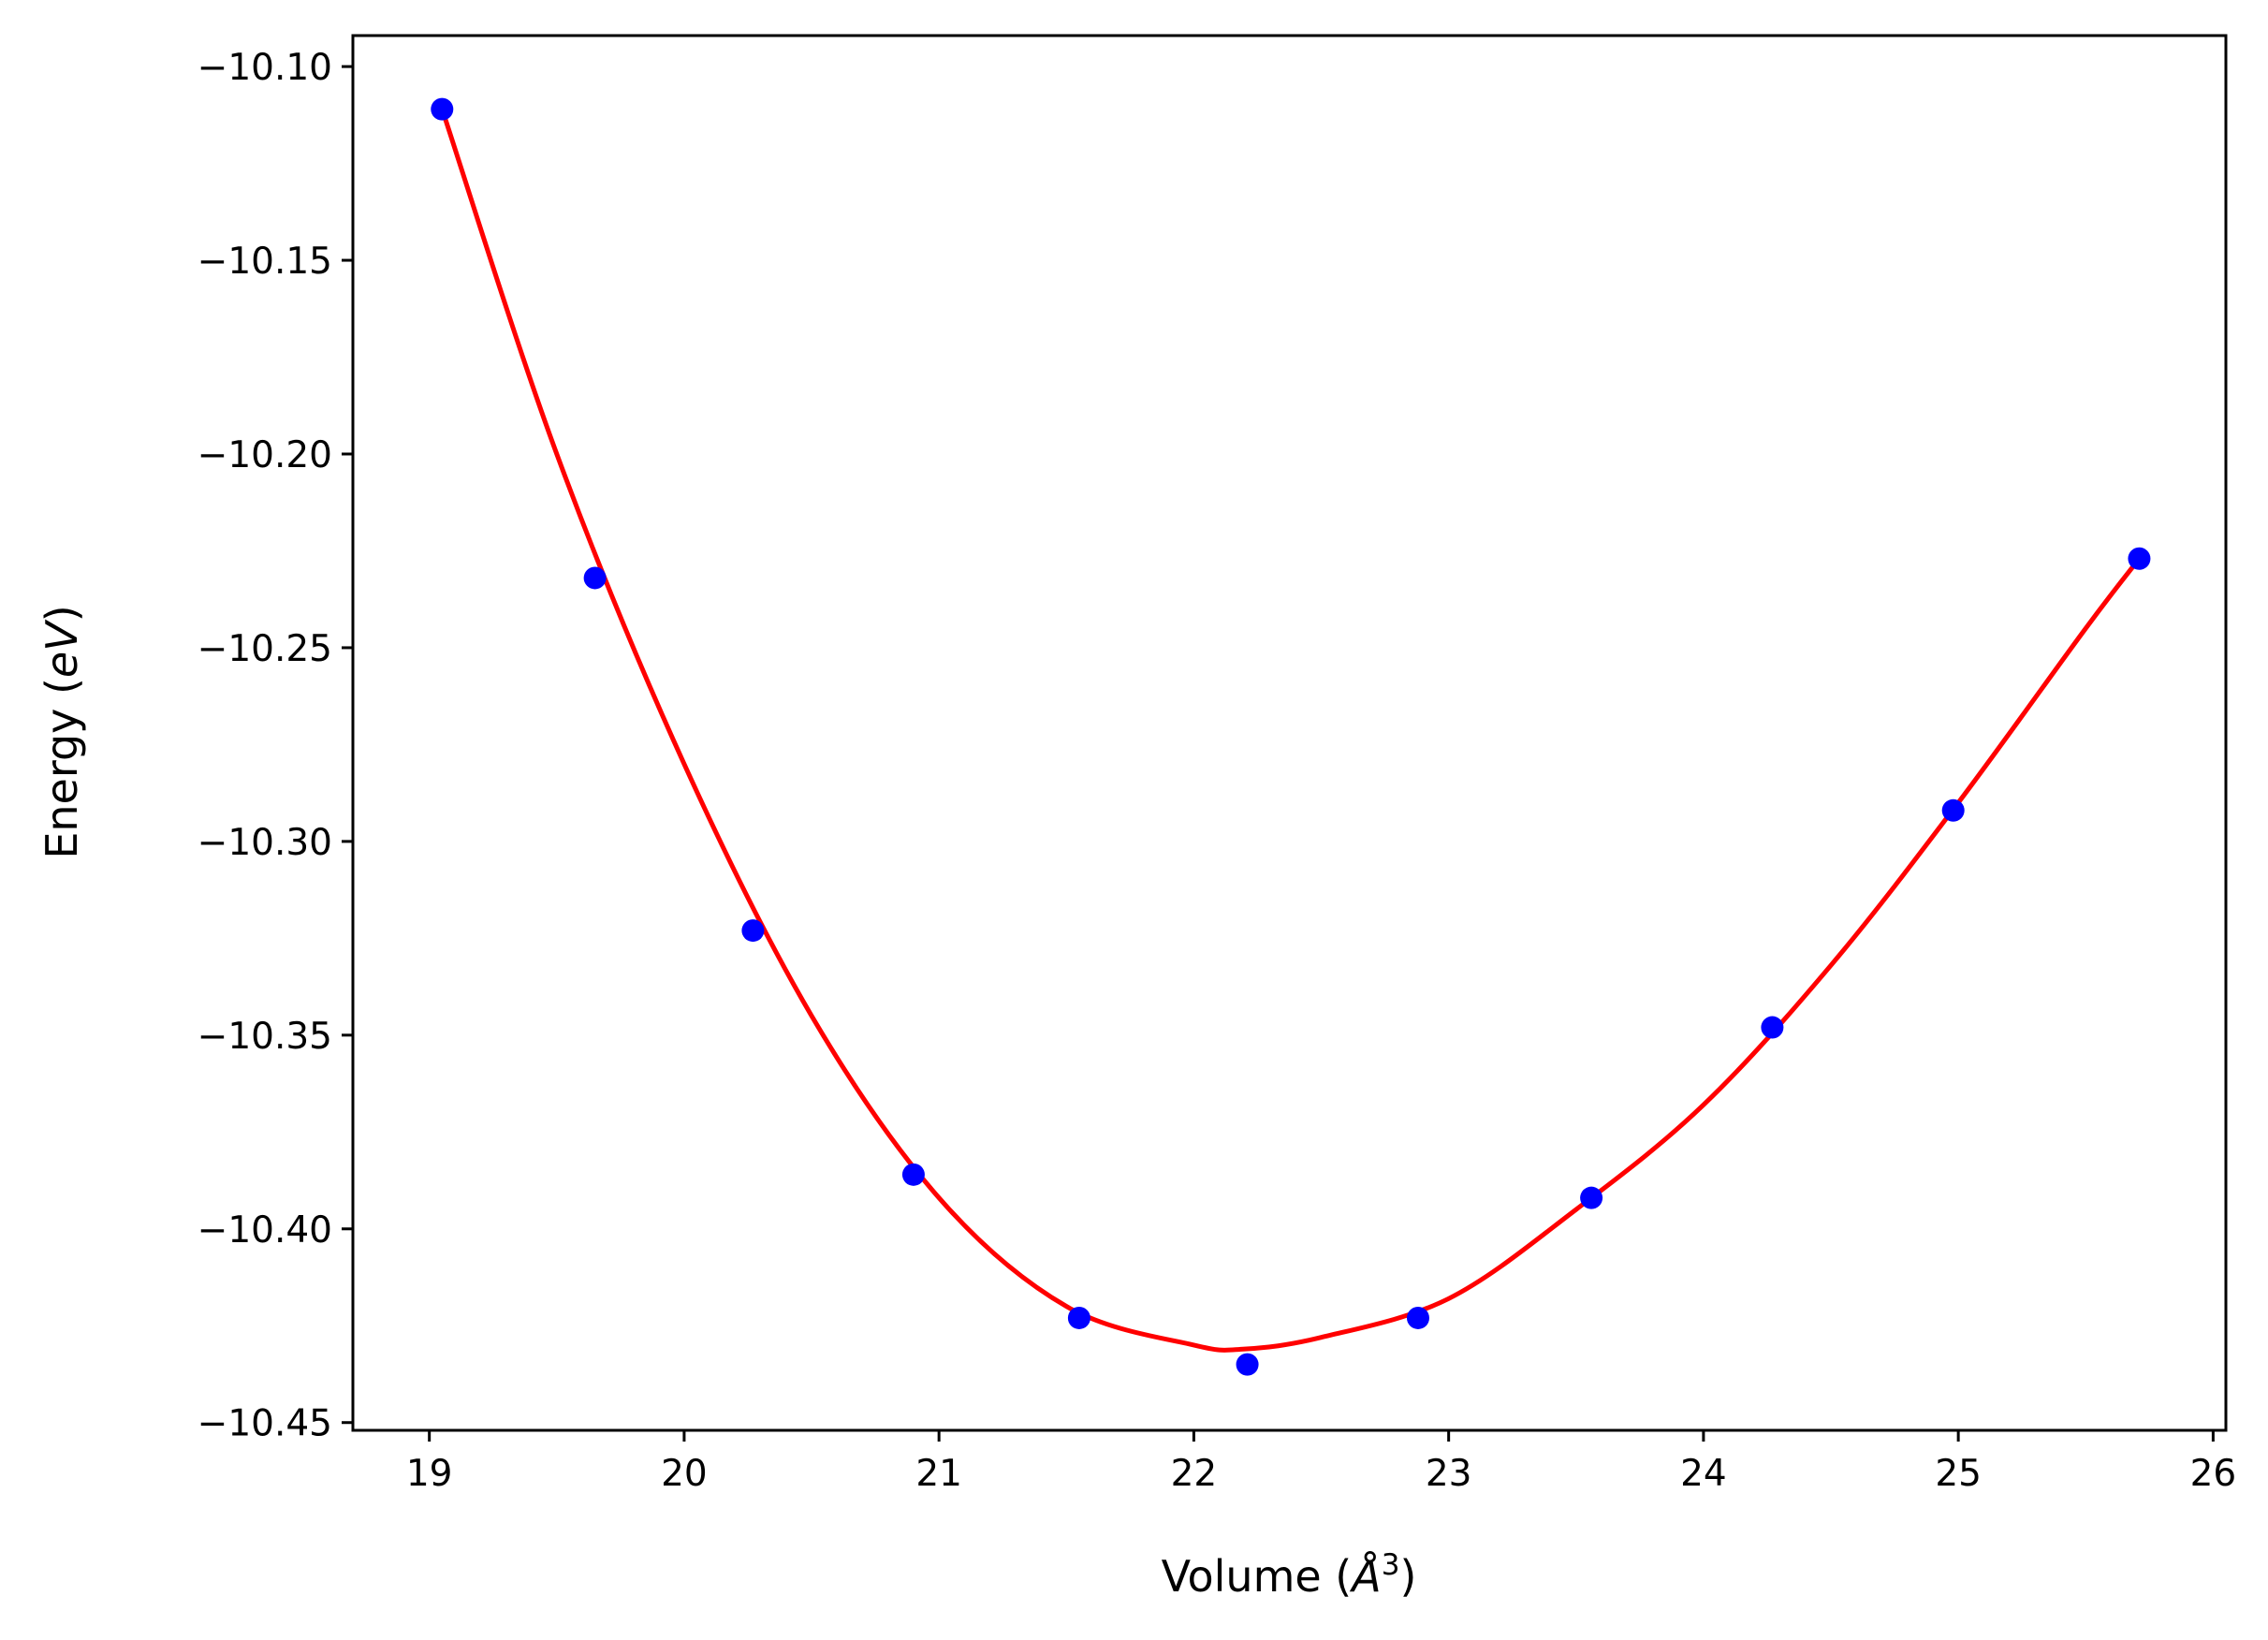 The height and width of the screenshot is (1640, 2268). Describe the element at coordinates (62, 614) in the screenshot. I see `y-axis-title-suffix: )` at that location.